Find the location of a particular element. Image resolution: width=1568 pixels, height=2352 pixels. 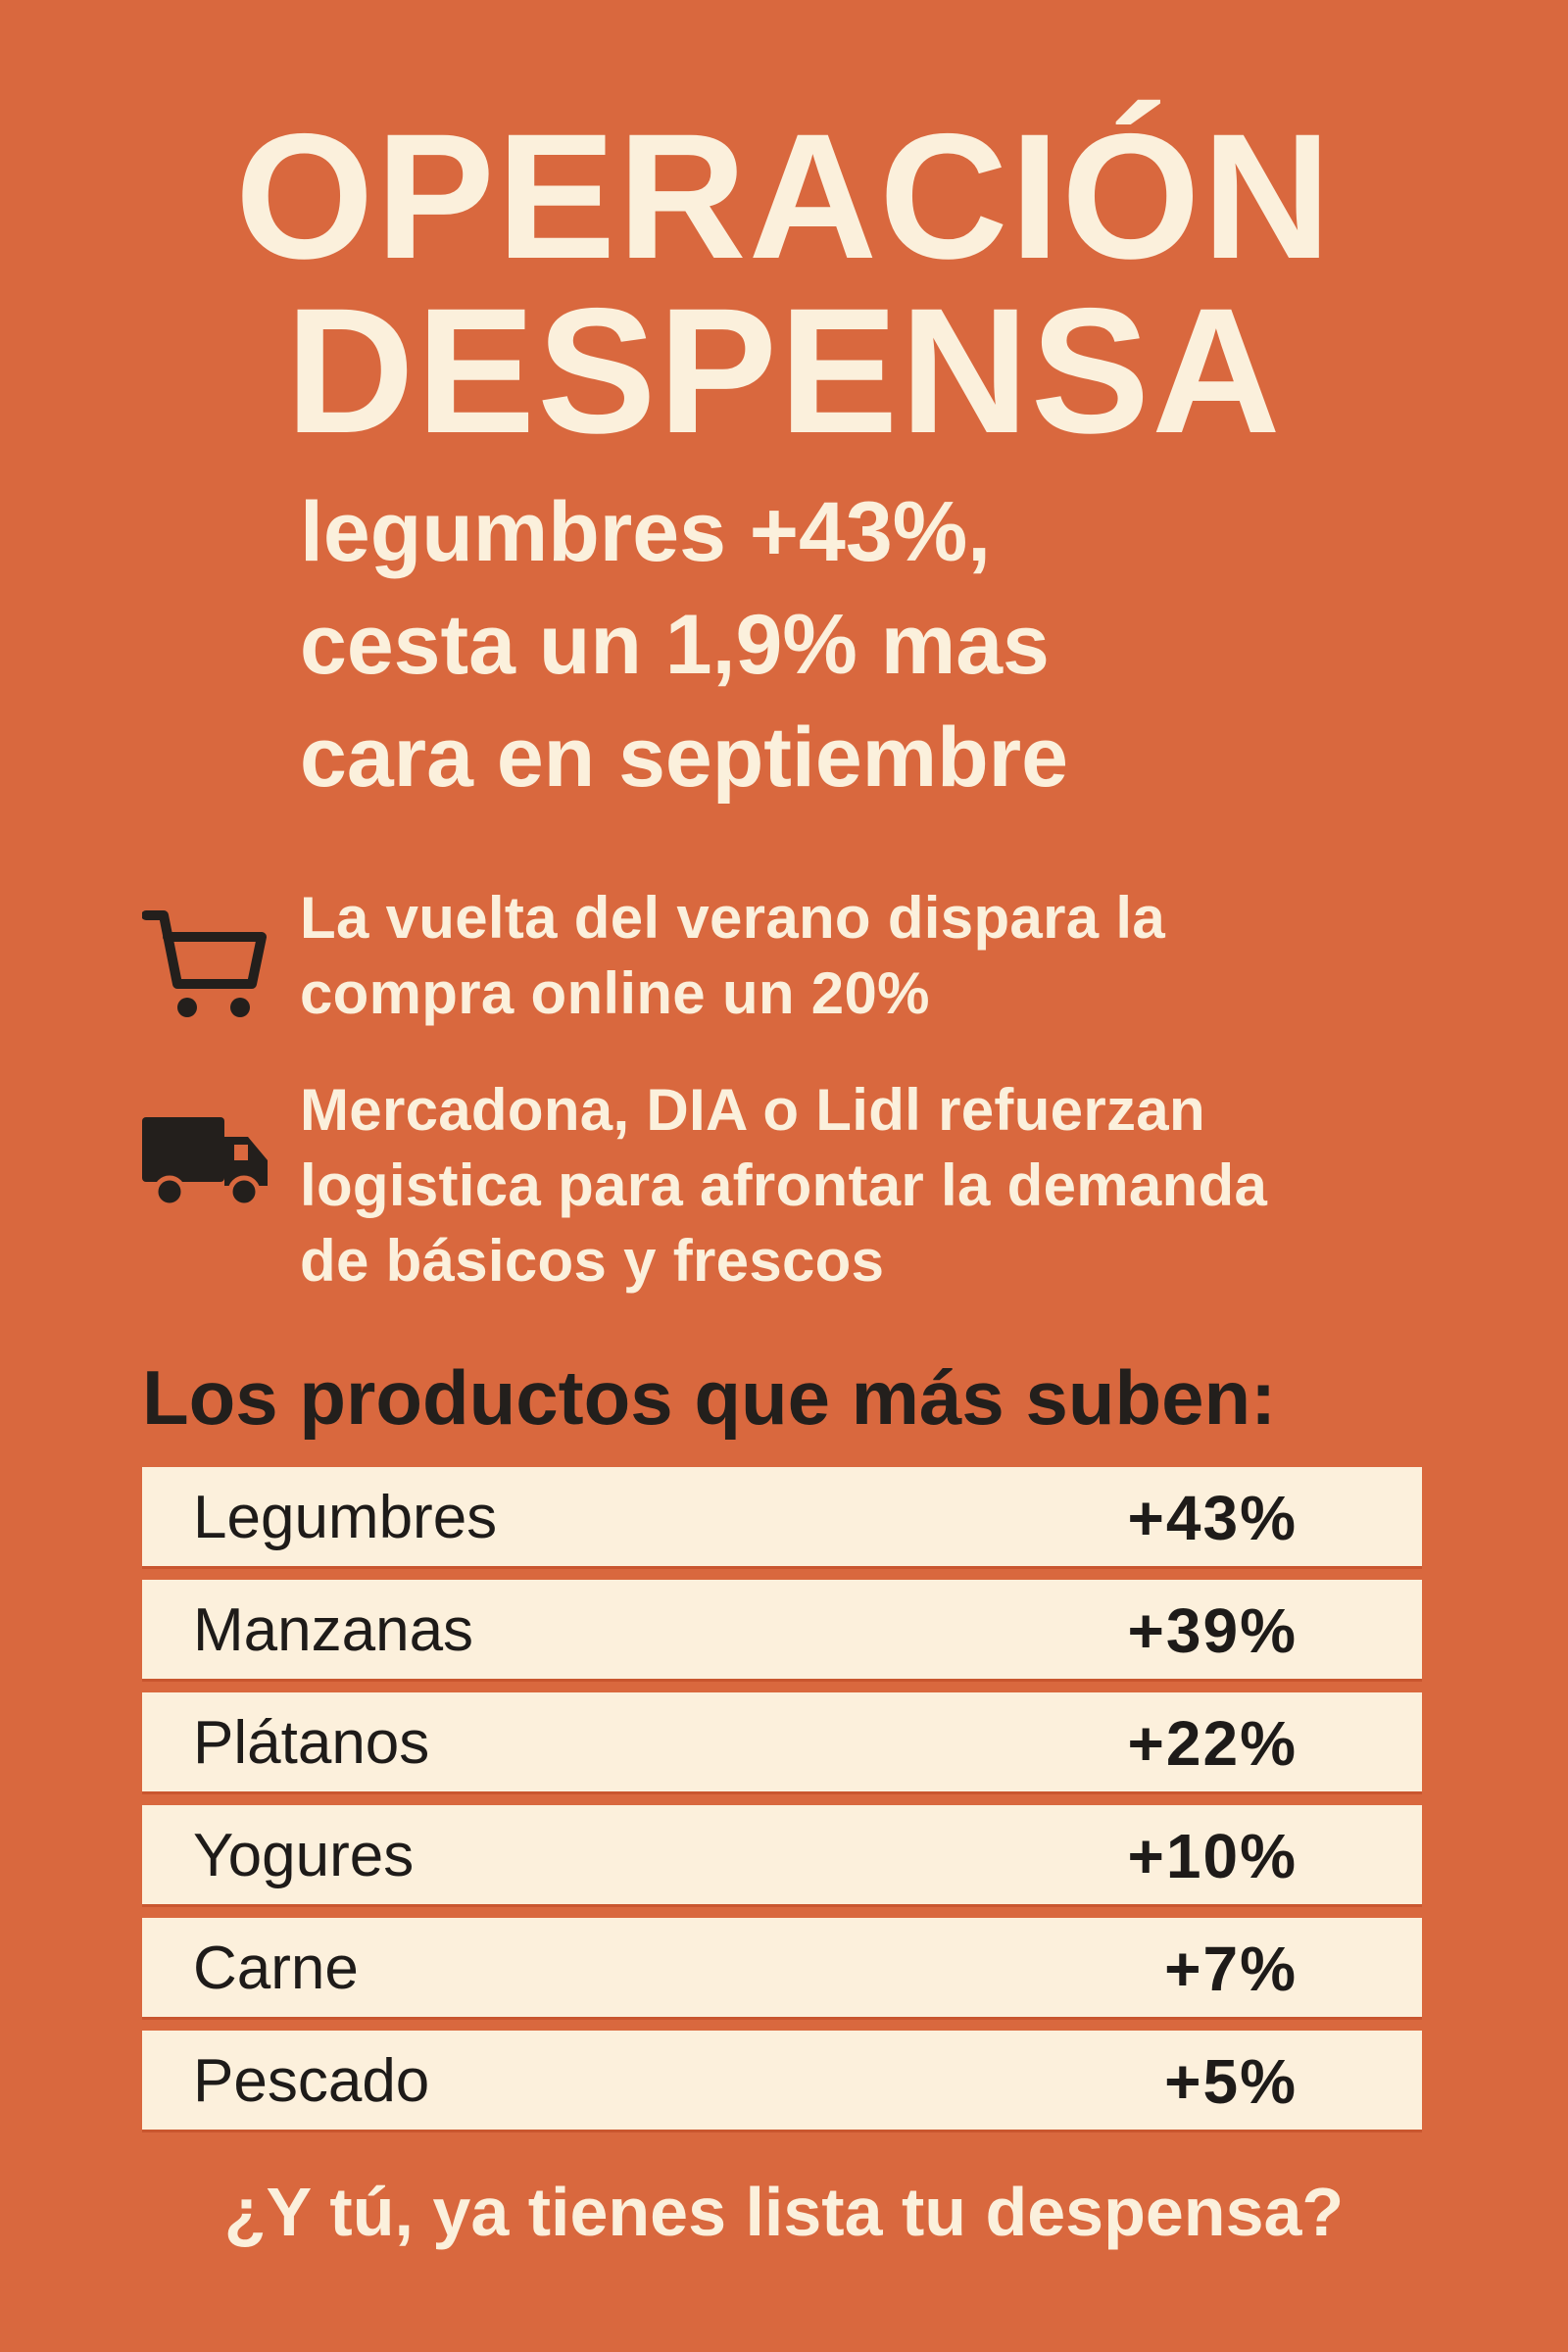

table-row: Legumbres +43% is located at coordinates (782, 1518).